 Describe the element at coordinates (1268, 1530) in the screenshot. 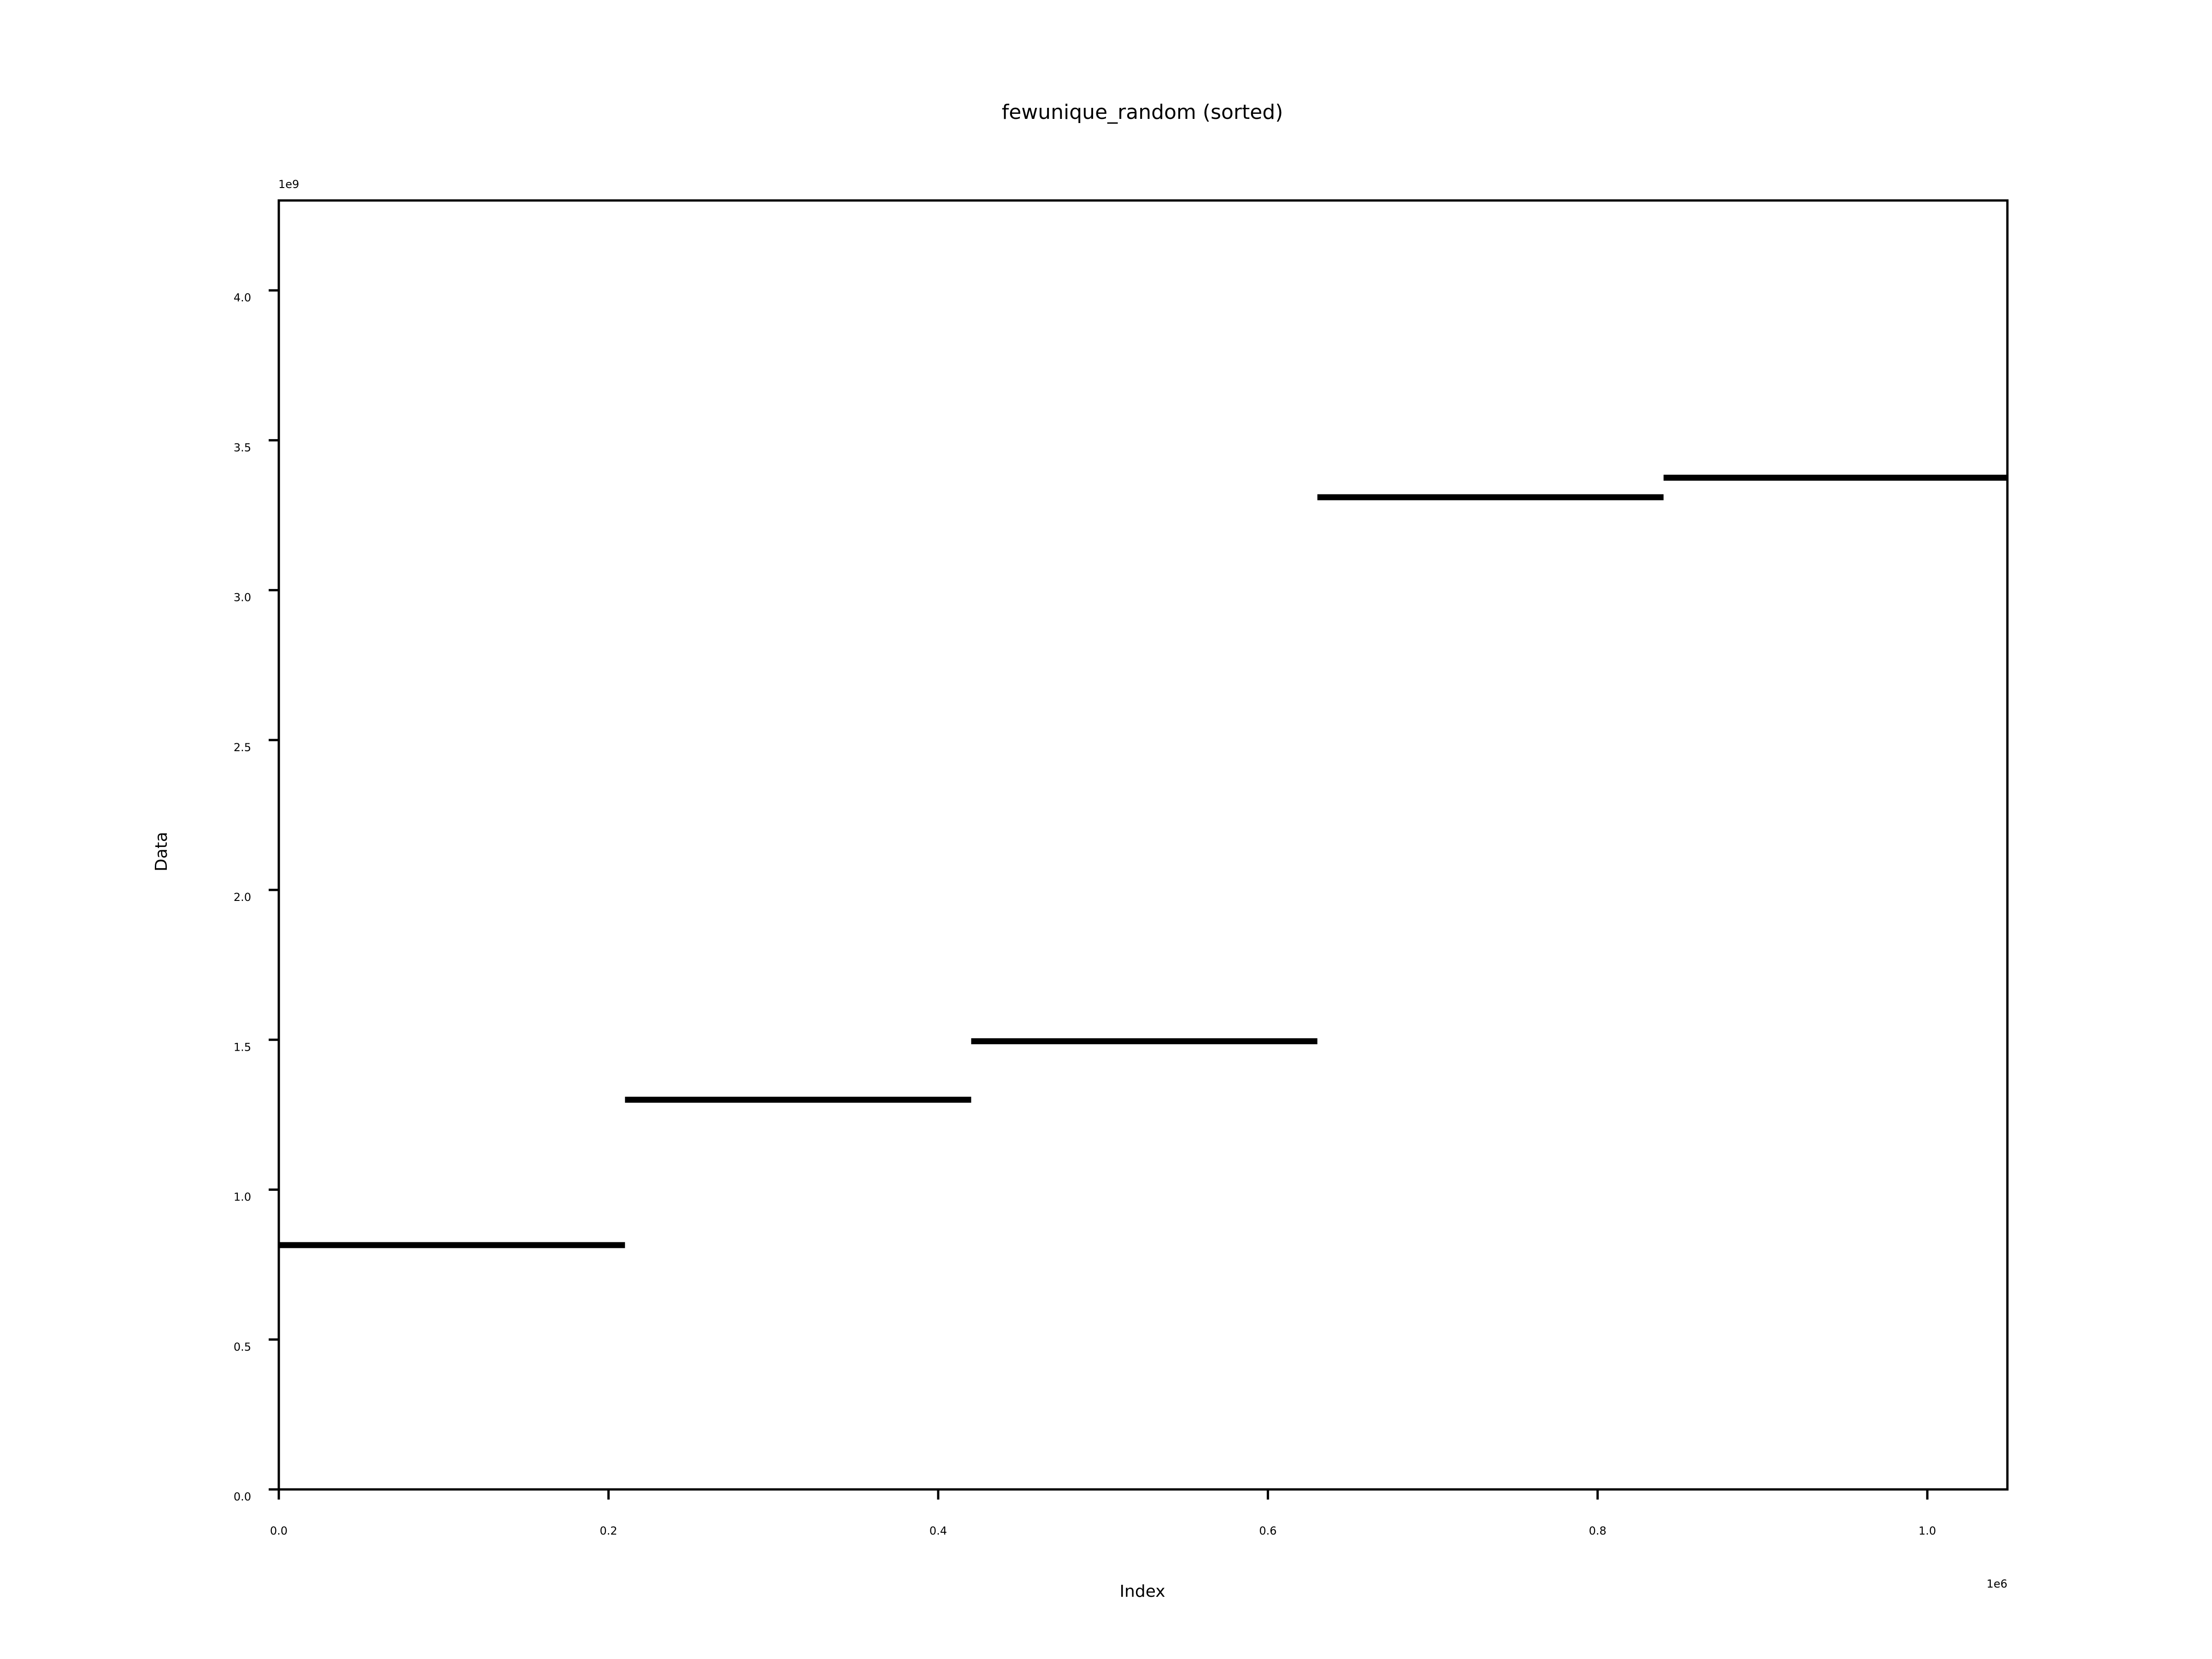

I see `x-tick-label: 0.6` at that location.